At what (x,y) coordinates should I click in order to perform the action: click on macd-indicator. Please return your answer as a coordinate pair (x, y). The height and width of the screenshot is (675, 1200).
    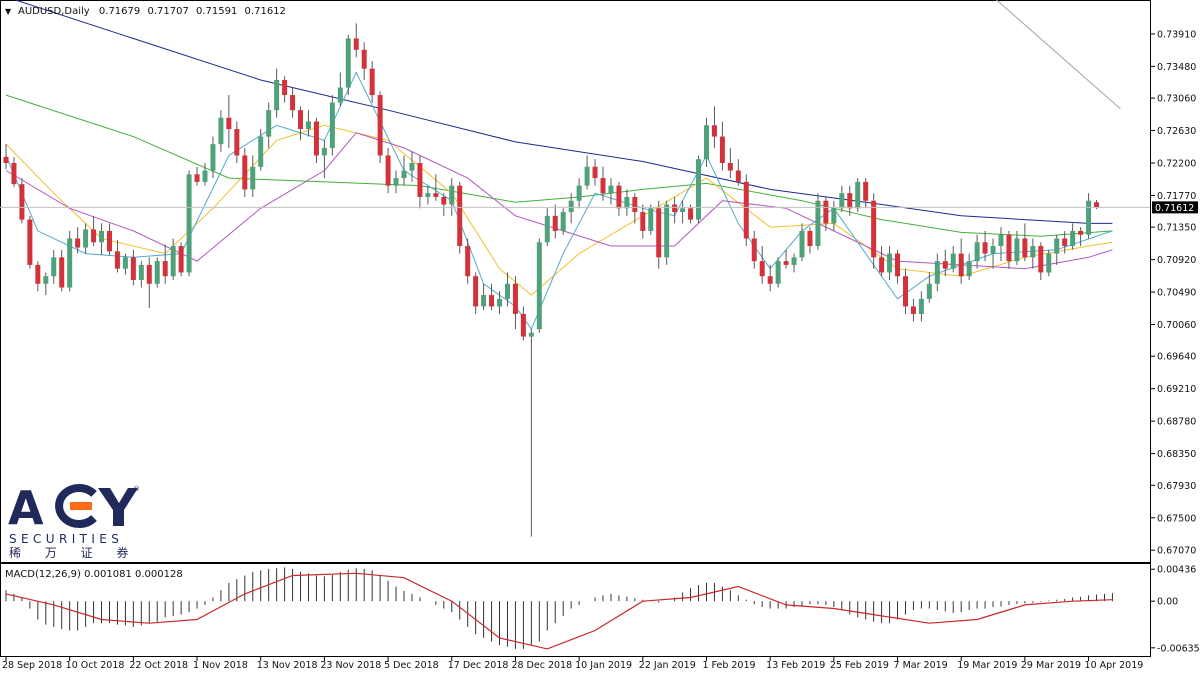
    Looking at the image, I should click on (559, 608).